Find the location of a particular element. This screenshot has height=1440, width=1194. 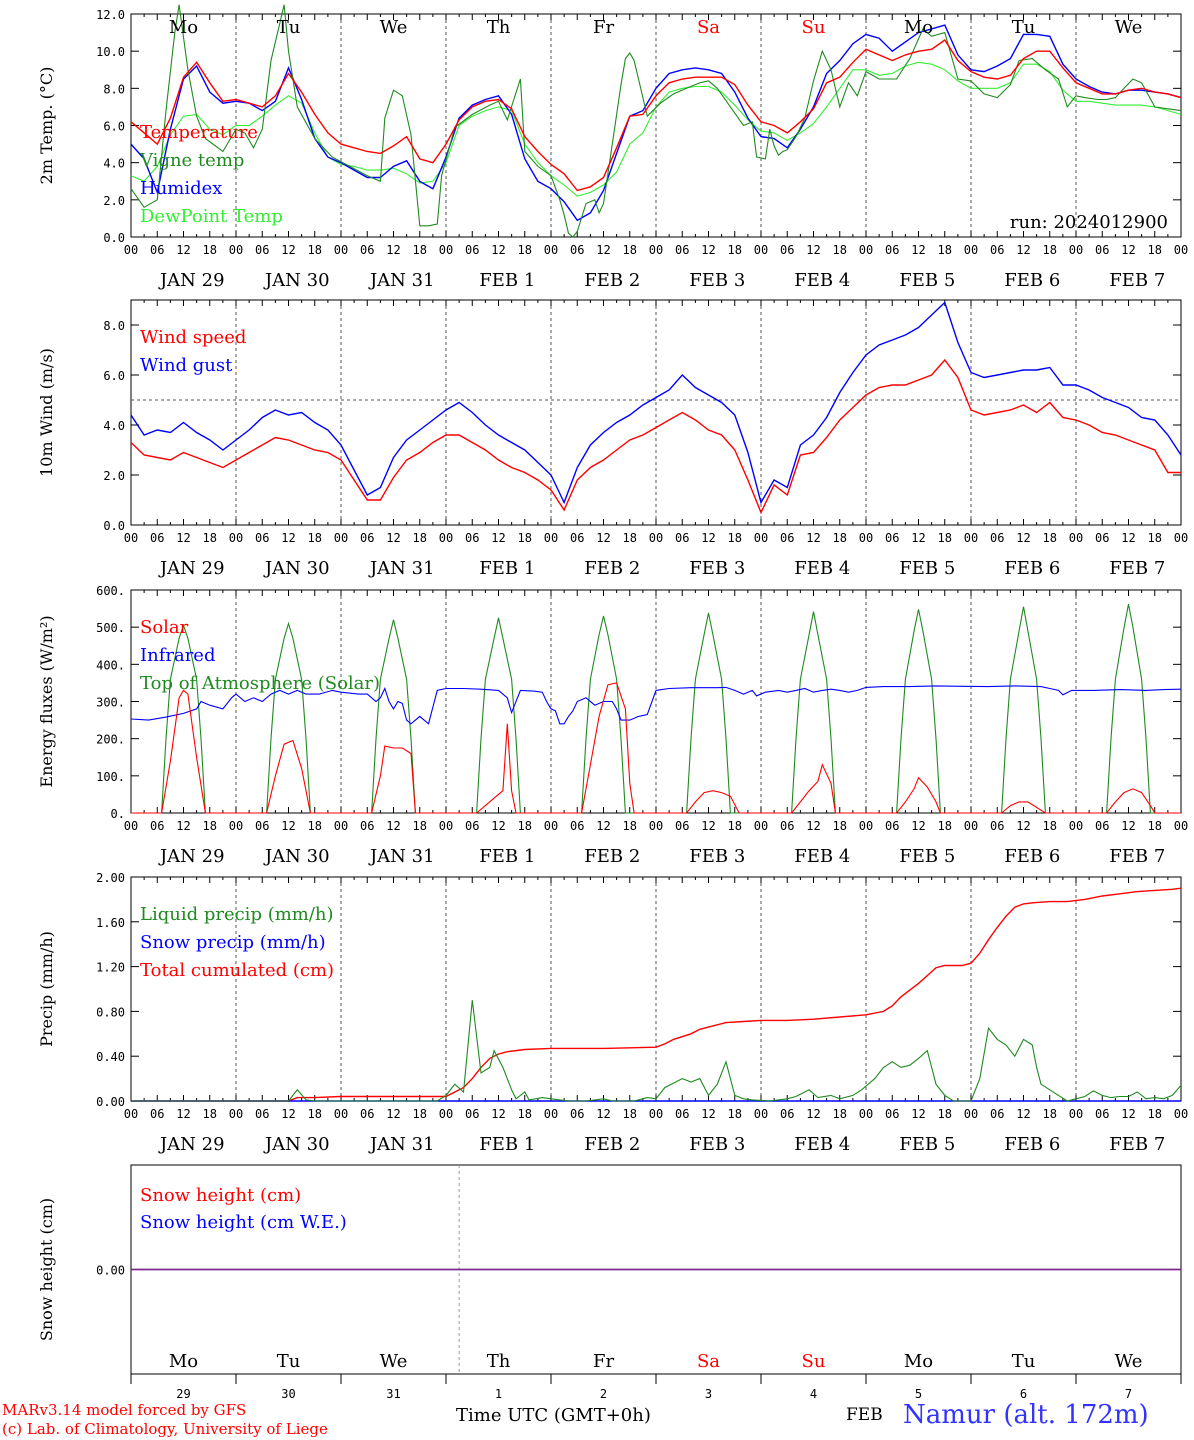

date-label: FEB 5 is located at coordinates (927, 856).